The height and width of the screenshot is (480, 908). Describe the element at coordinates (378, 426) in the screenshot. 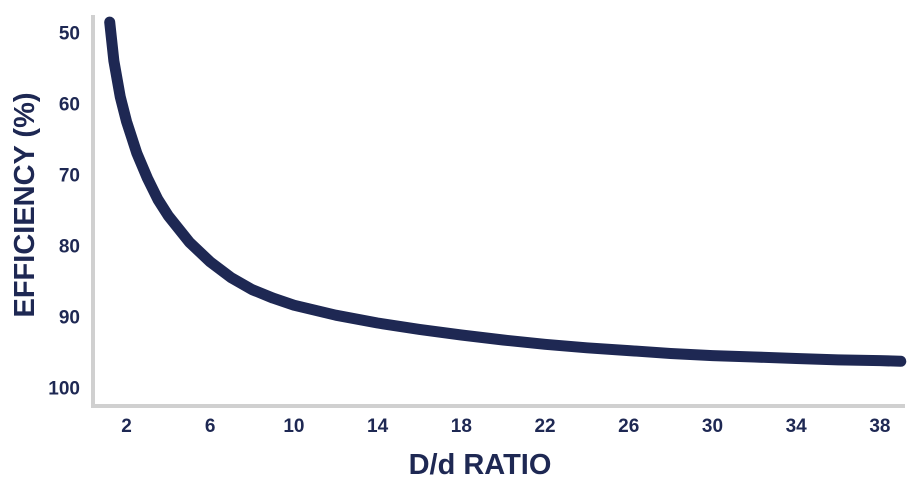

I see `x-tick-label: 14` at that location.